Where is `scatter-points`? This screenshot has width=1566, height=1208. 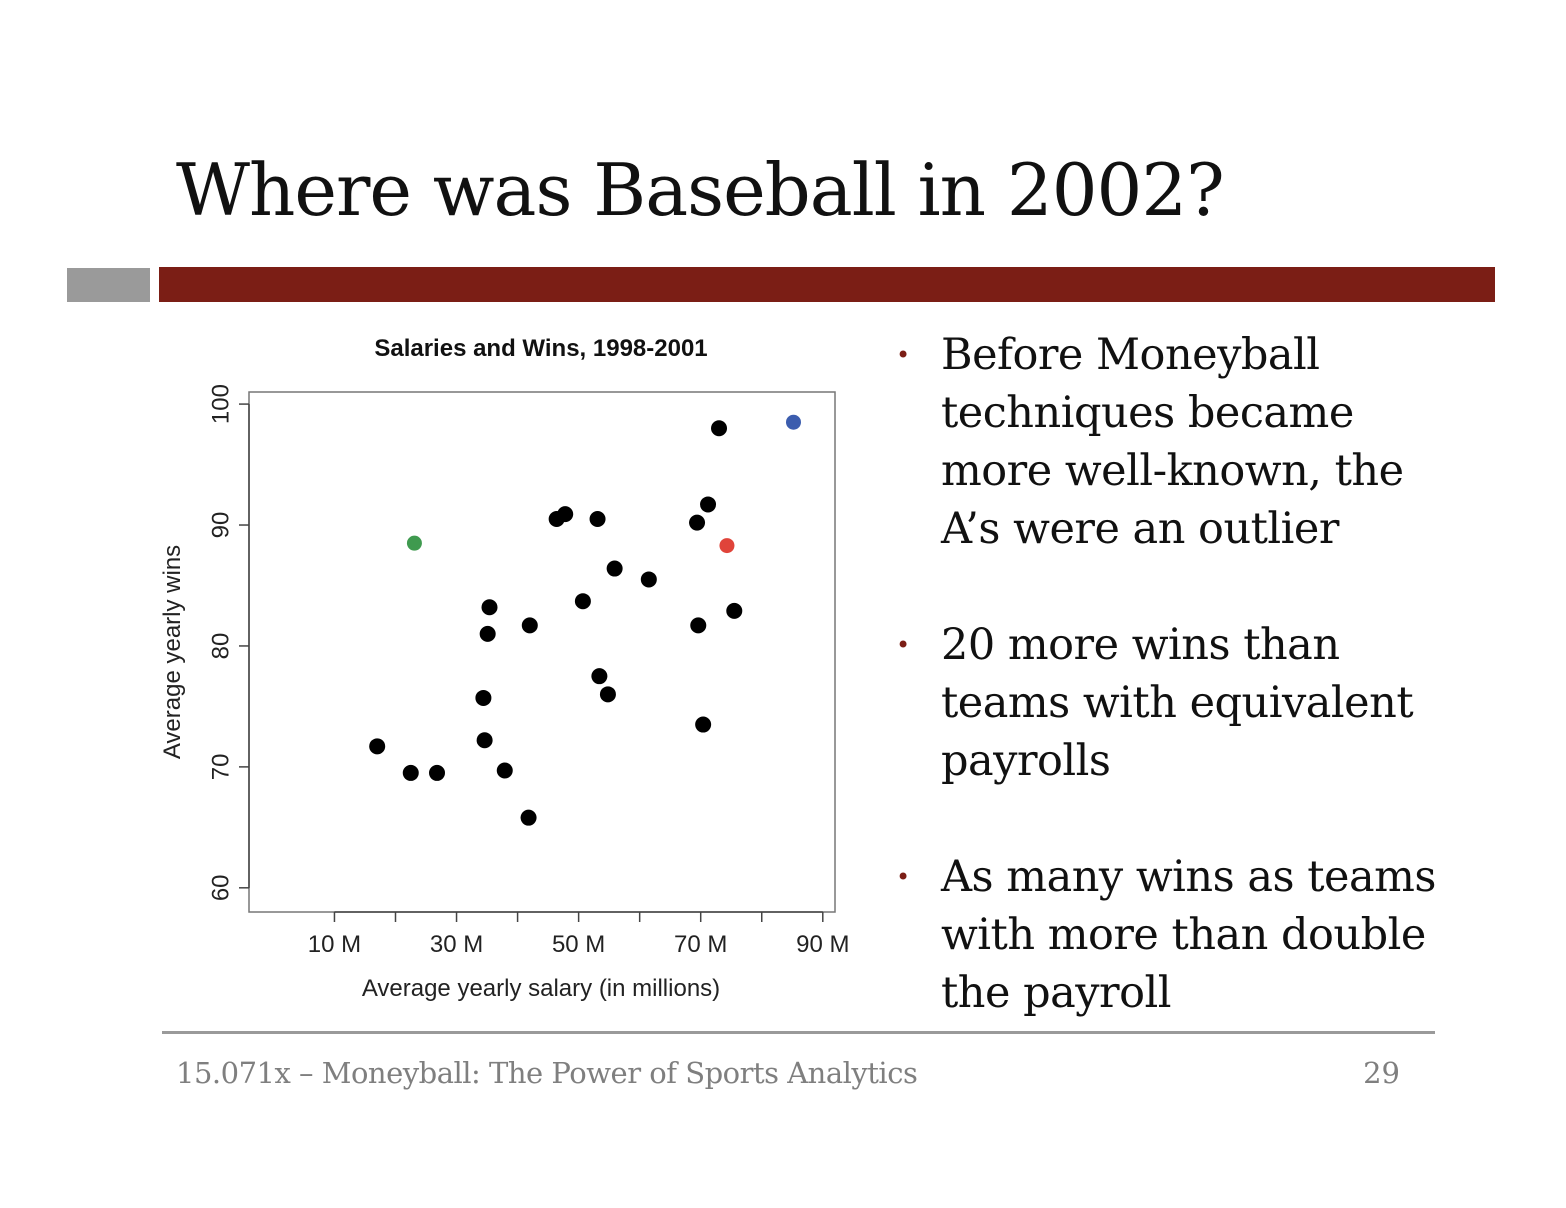 scatter-points is located at coordinates (585, 620).